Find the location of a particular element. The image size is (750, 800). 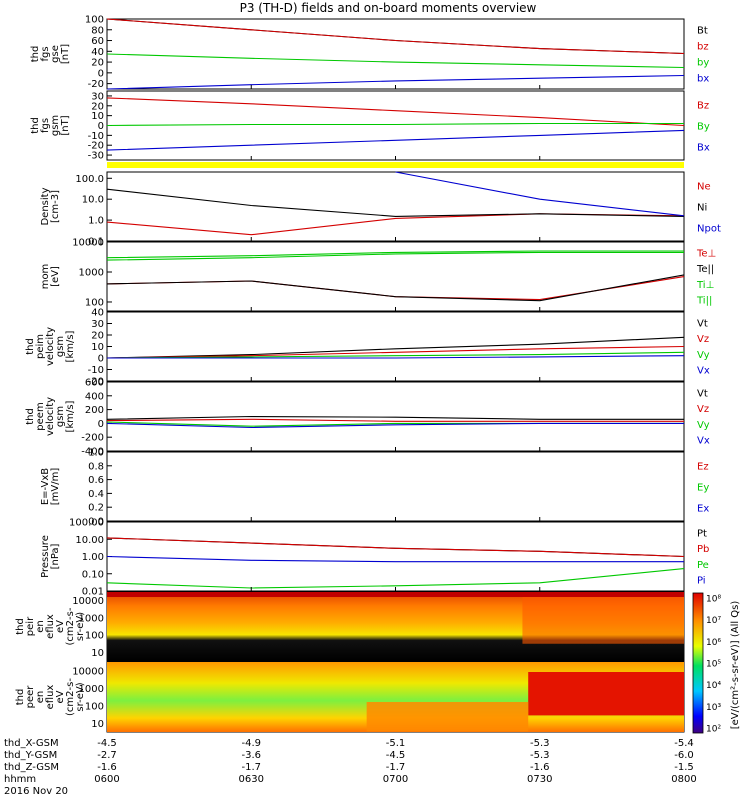

y-tick-label: 30 is located at coordinates (97, 324).